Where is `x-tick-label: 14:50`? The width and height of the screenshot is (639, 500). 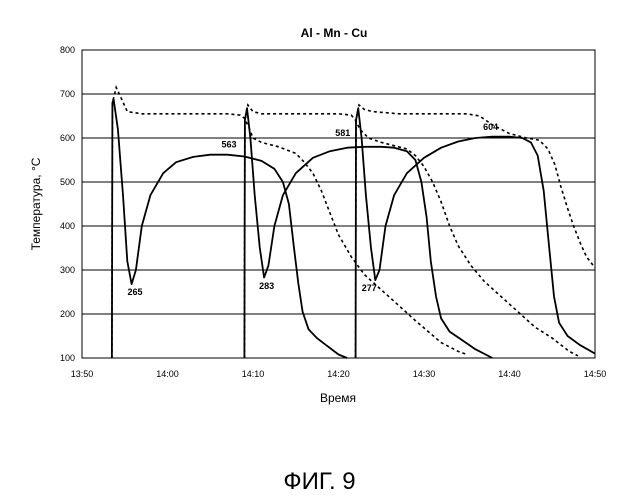
x-tick-label: 14:50 is located at coordinates (595, 374).